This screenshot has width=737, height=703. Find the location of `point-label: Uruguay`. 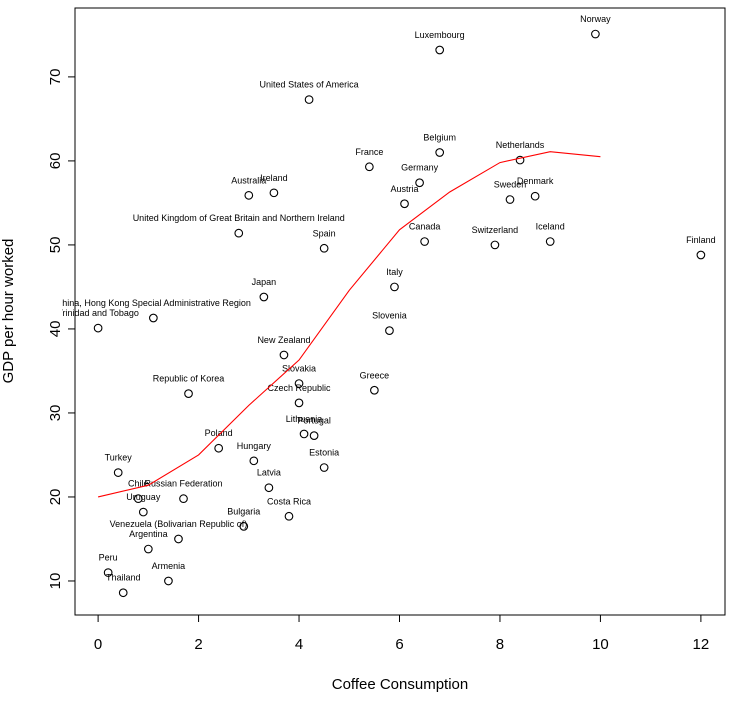

point-label: Uruguay is located at coordinates (143, 497).